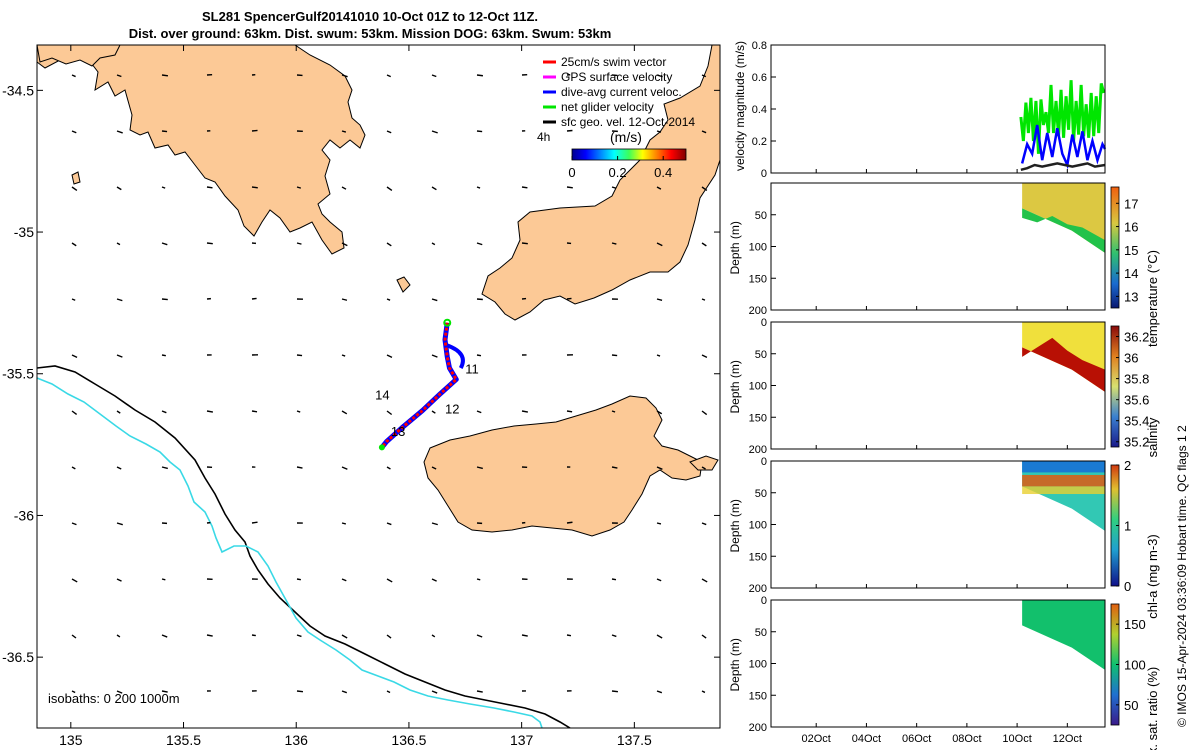  Describe the element at coordinates (1127, 586) in the screenshot. I see `chl-a-colorbar-tick-label: 0` at that location.